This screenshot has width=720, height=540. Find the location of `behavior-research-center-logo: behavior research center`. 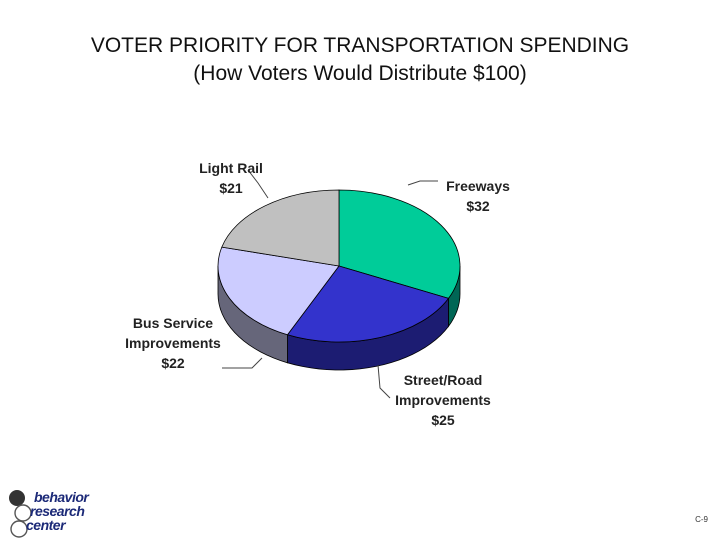

behavior-research-center-logo: behavior research center is located at coordinates (49, 512).